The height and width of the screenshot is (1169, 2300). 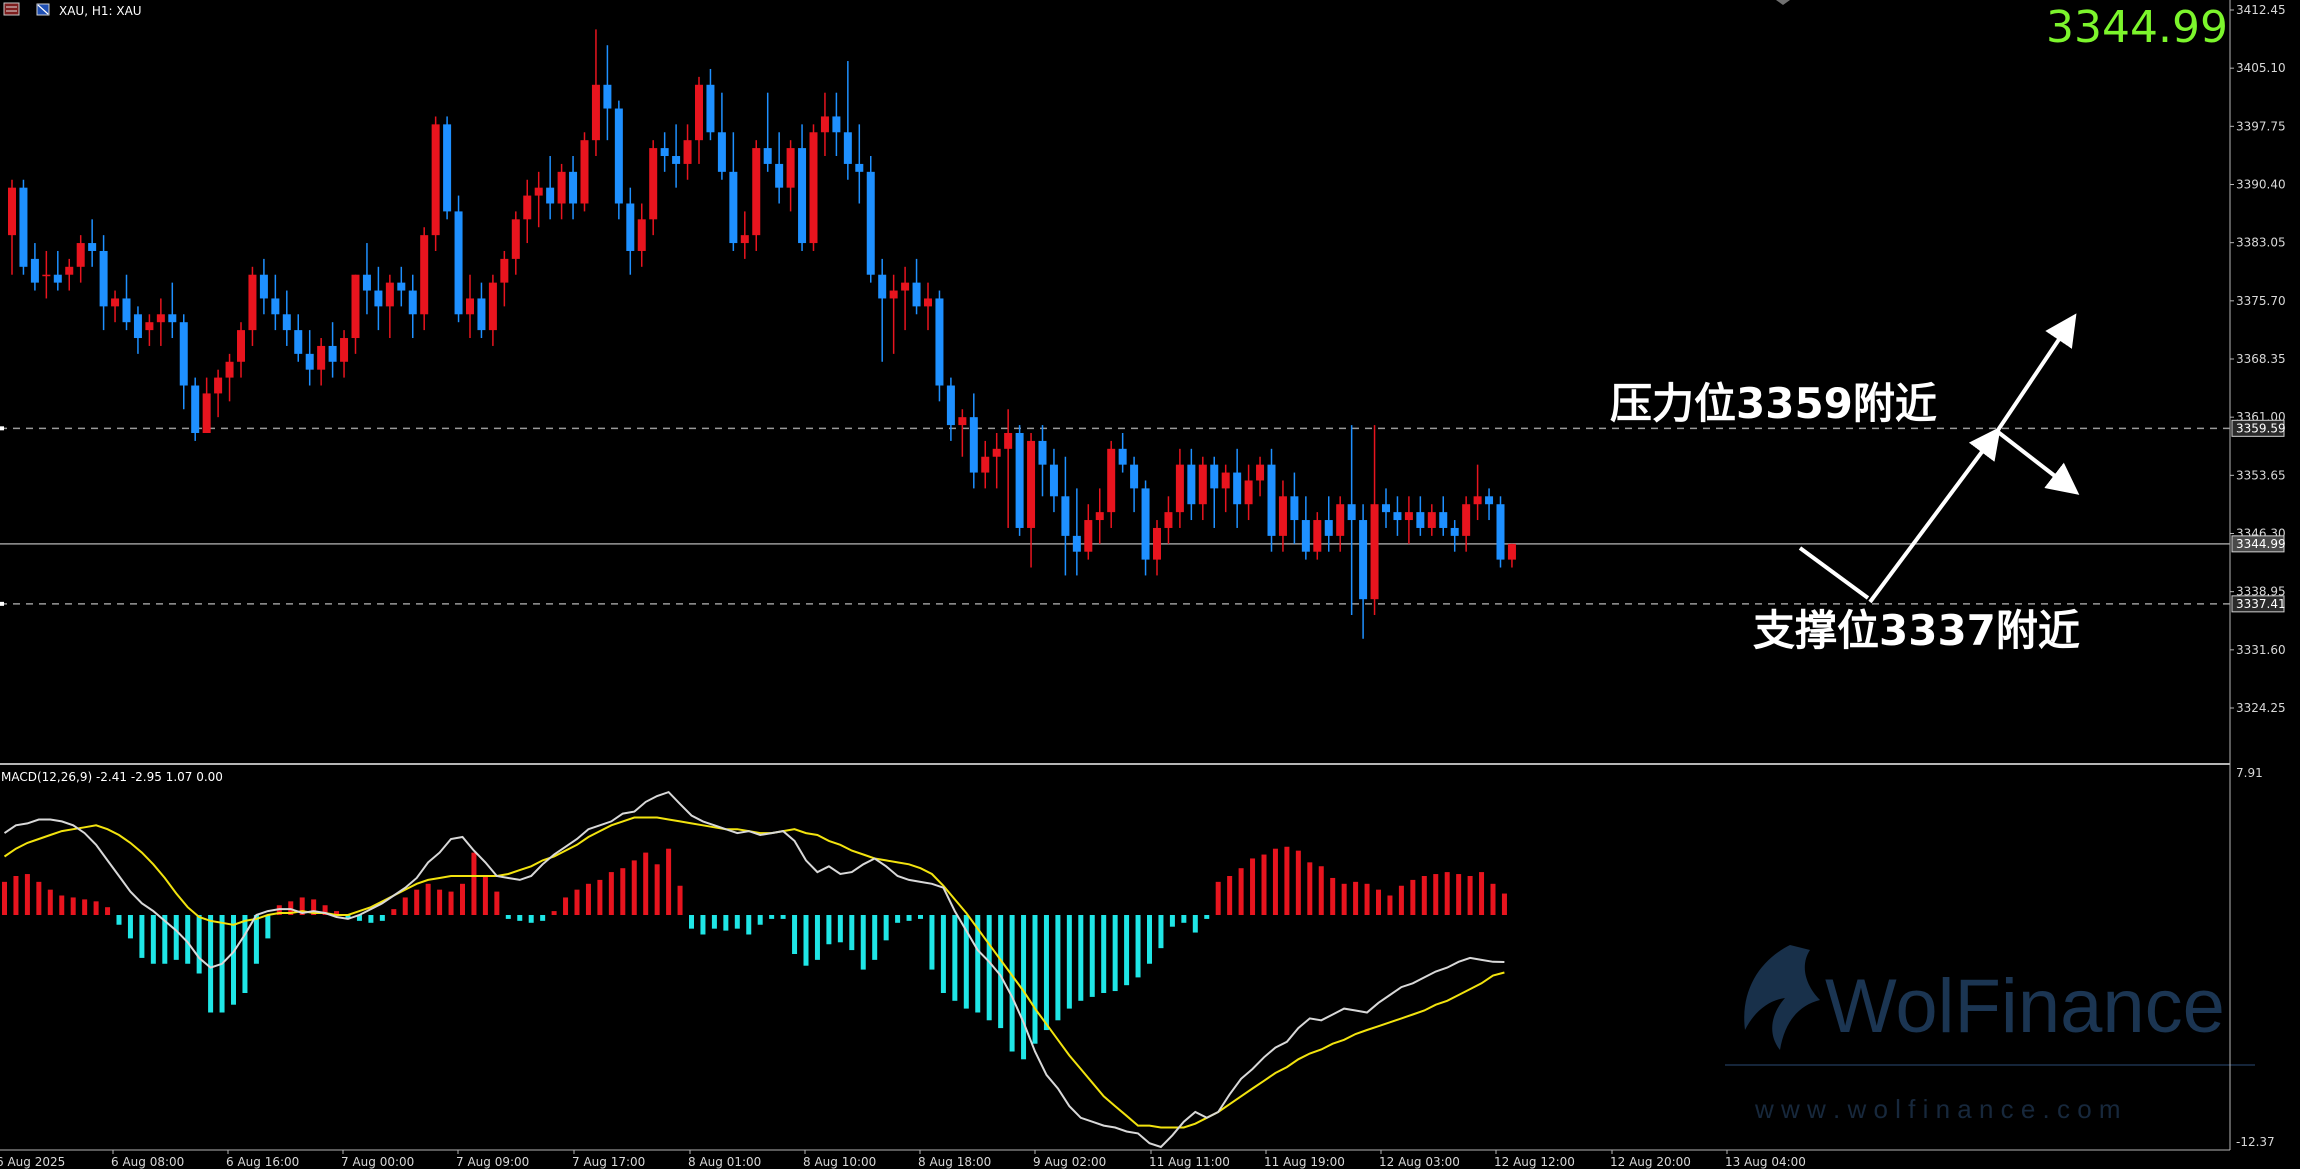 What do you see at coordinates (492, 1162) in the screenshot?
I see `time-tick-label: 7 Aug 09:00` at bounding box center [492, 1162].